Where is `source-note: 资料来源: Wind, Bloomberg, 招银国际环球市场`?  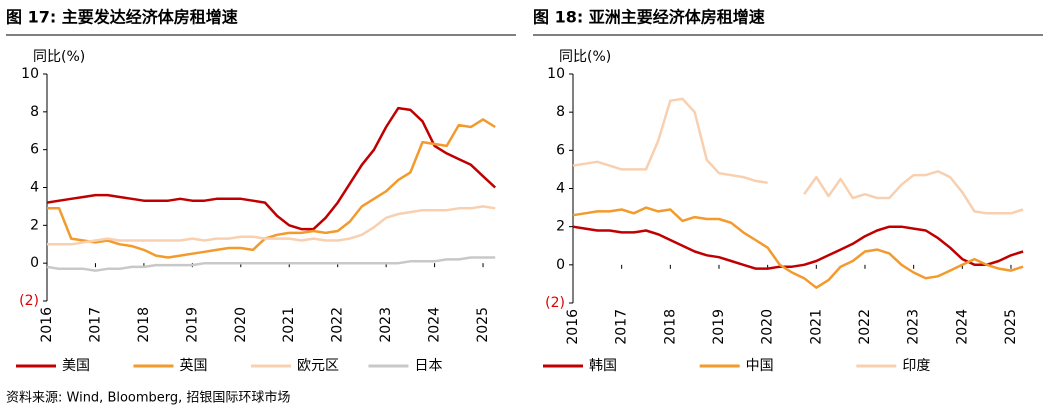 source-note: 资料来源: Wind, Bloomberg, 招银国际环球市场 is located at coordinates (148, 398).